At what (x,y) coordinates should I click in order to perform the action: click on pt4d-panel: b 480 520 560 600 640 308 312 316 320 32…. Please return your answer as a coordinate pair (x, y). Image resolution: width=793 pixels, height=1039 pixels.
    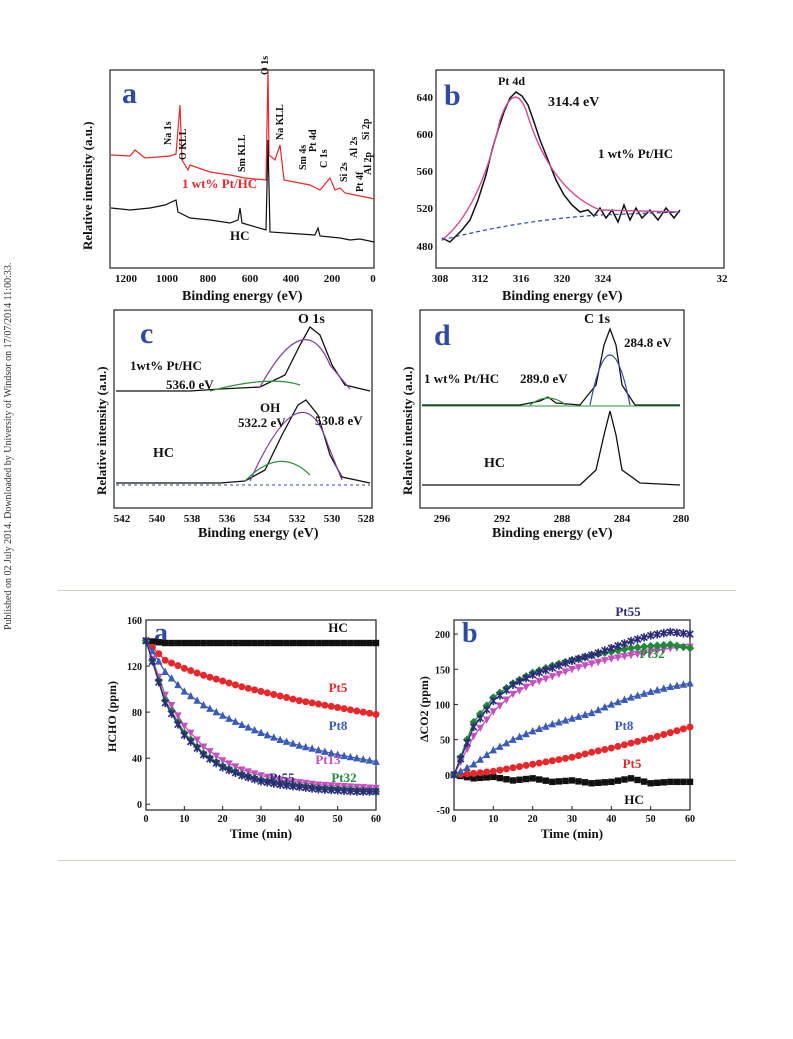
    Looking at the image, I should click on (572, 186).